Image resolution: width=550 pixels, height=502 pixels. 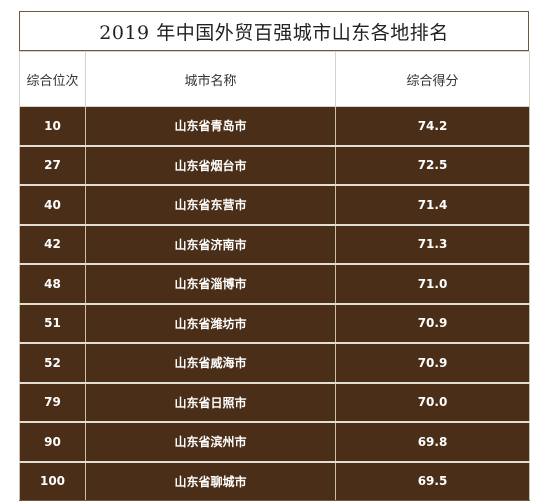 What do you see at coordinates (210, 481) in the screenshot?
I see `city-cell: 山东省聊城市` at bounding box center [210, 481].